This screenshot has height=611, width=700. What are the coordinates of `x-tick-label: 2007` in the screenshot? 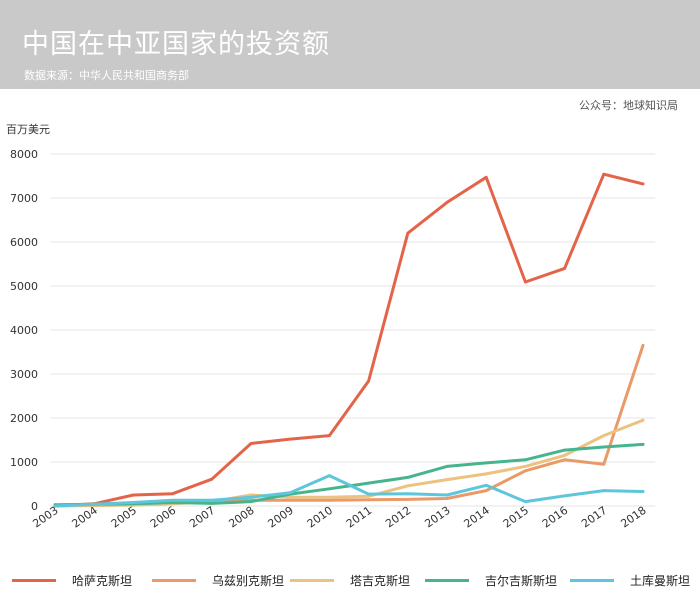 It's located at (202, 517).